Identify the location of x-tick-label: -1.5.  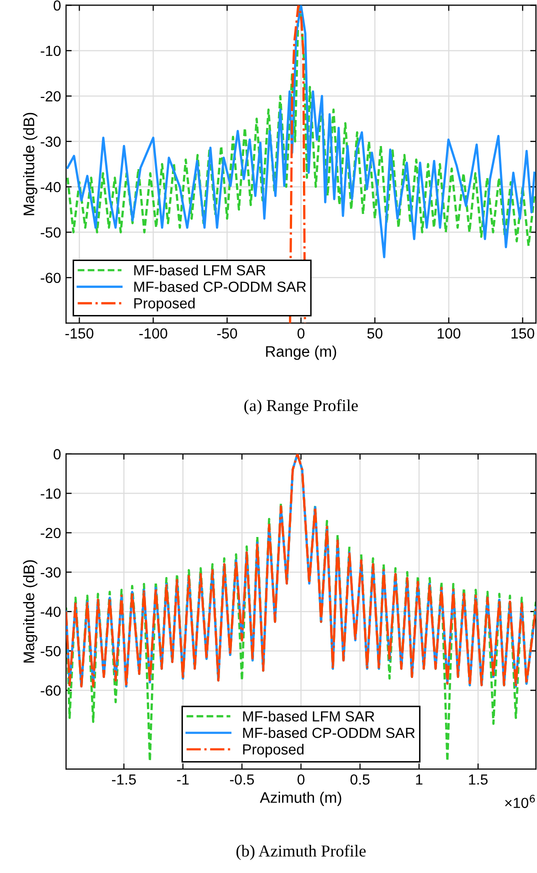
(124, 779).